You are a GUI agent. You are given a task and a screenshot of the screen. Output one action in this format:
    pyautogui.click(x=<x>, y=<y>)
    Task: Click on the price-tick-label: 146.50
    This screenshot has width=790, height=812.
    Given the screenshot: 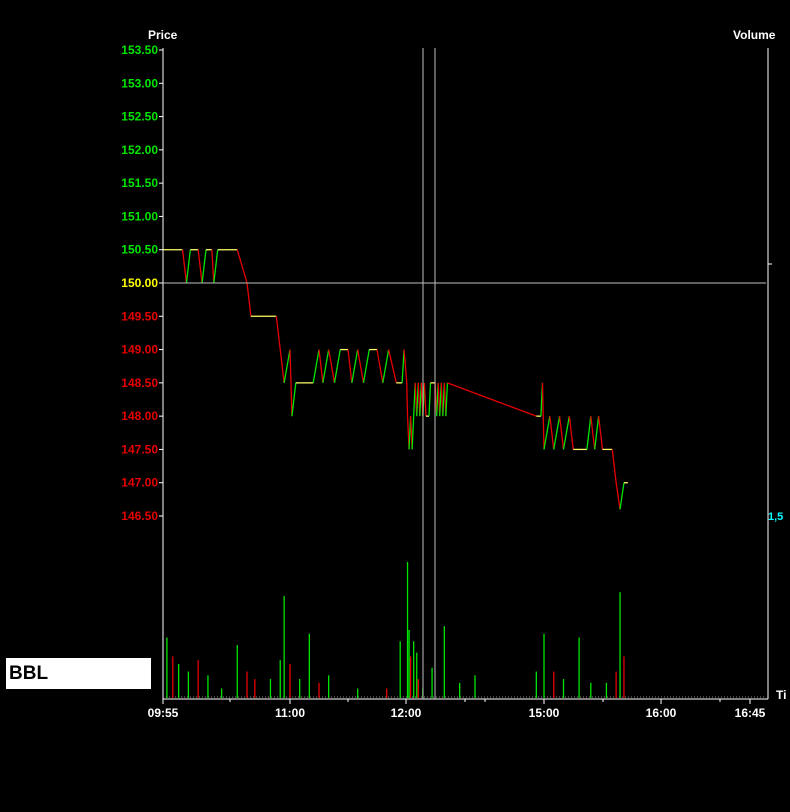 What is the action you would take?
    pyautogui.click(x=139, y=516)
    